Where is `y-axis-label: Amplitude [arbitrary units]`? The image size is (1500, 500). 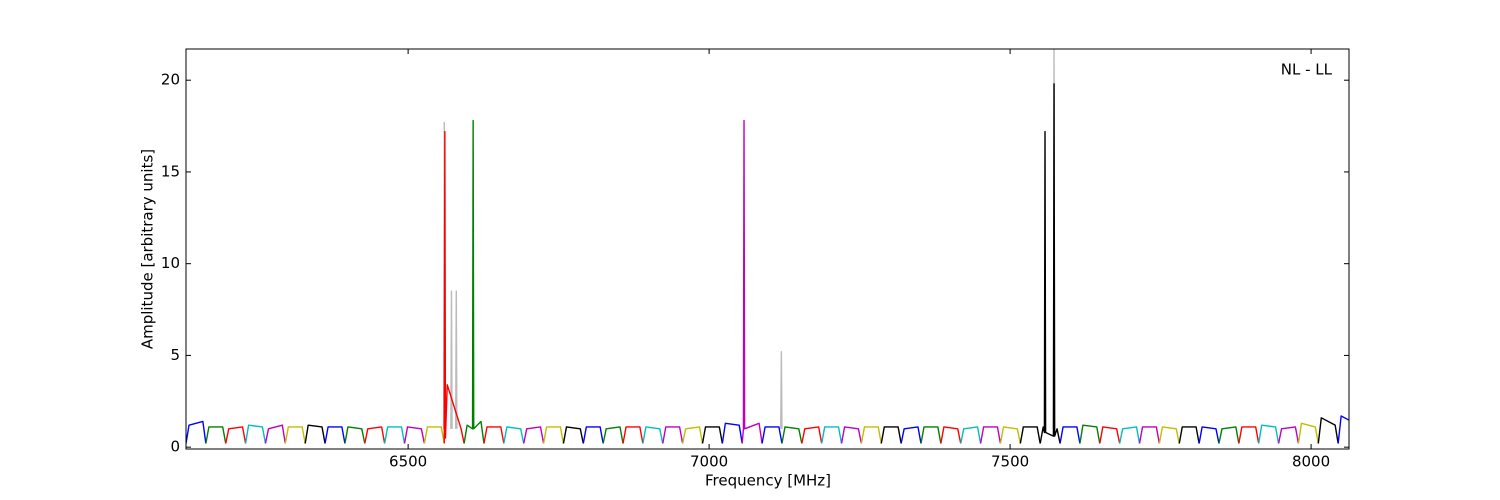 y-axis-label: Amplitude [arbitrary units] is located at coordinates (148, 249).